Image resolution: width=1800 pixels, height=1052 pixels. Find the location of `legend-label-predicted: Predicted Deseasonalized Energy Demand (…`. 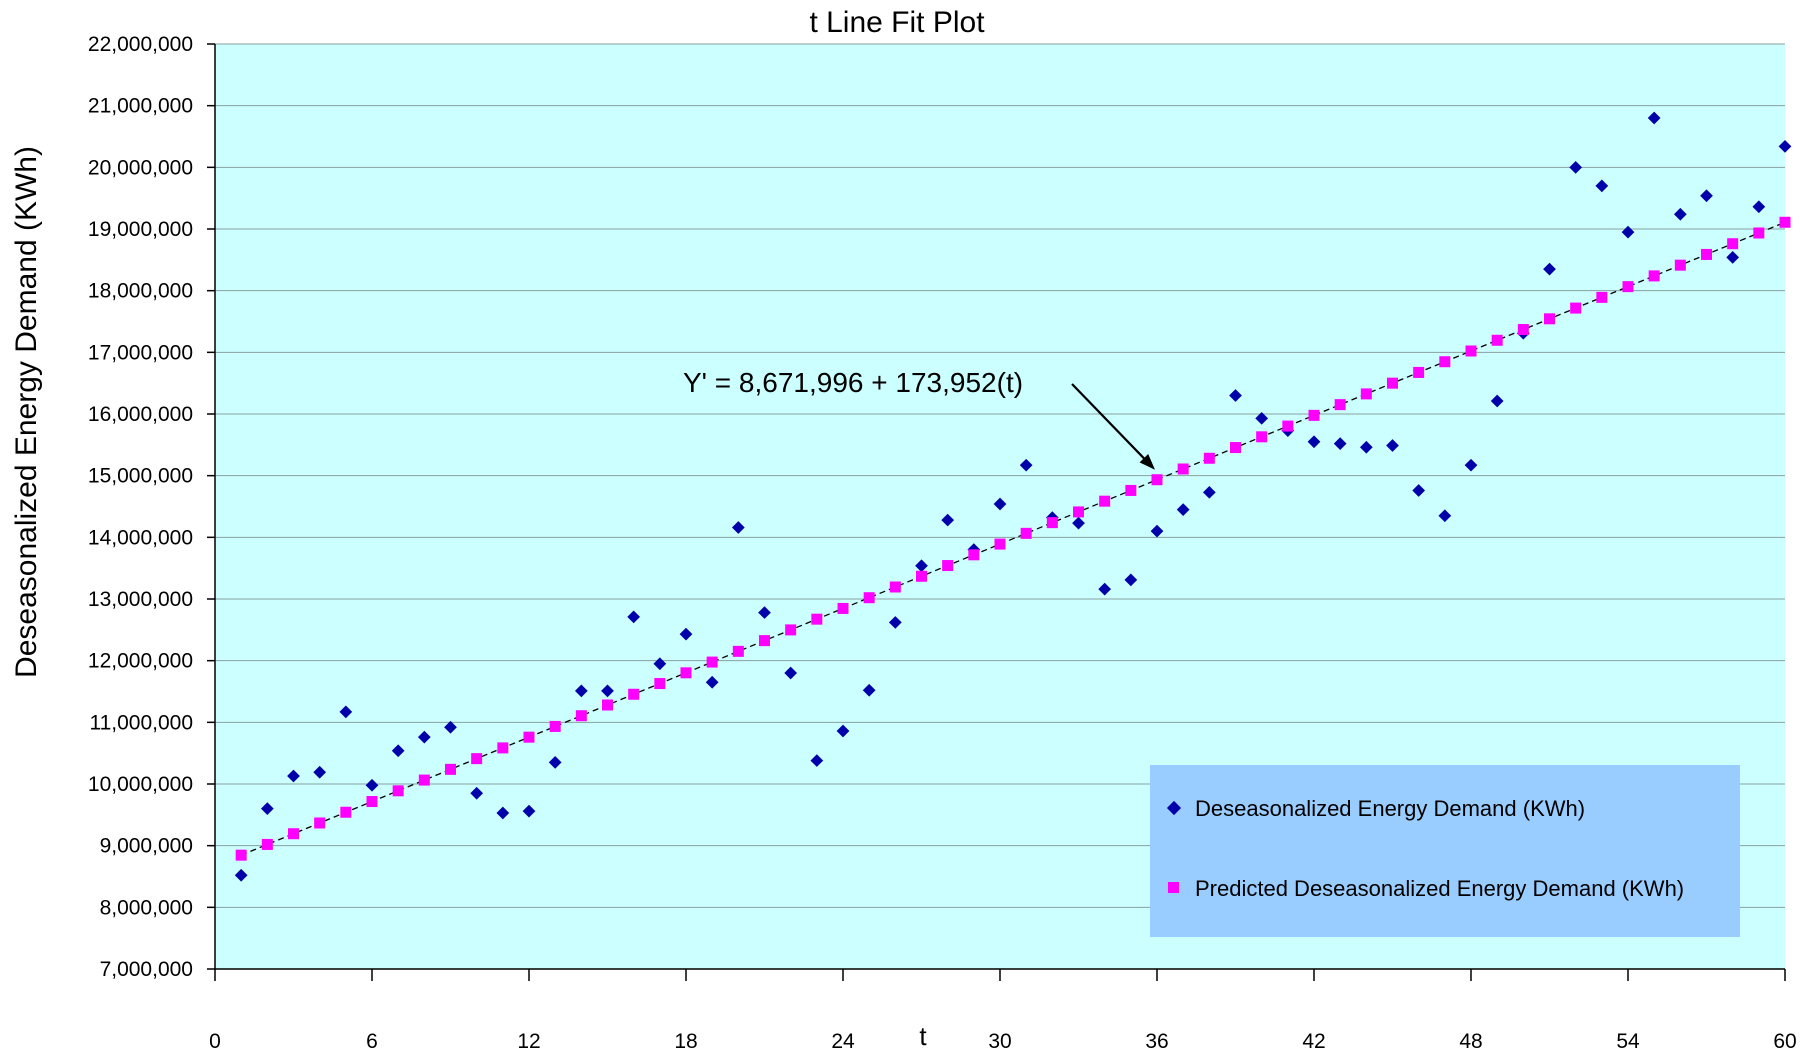

legend-label-predicted: Predicted Deseasonalized Energy Demand (… is located at coordinates (1439, 888).